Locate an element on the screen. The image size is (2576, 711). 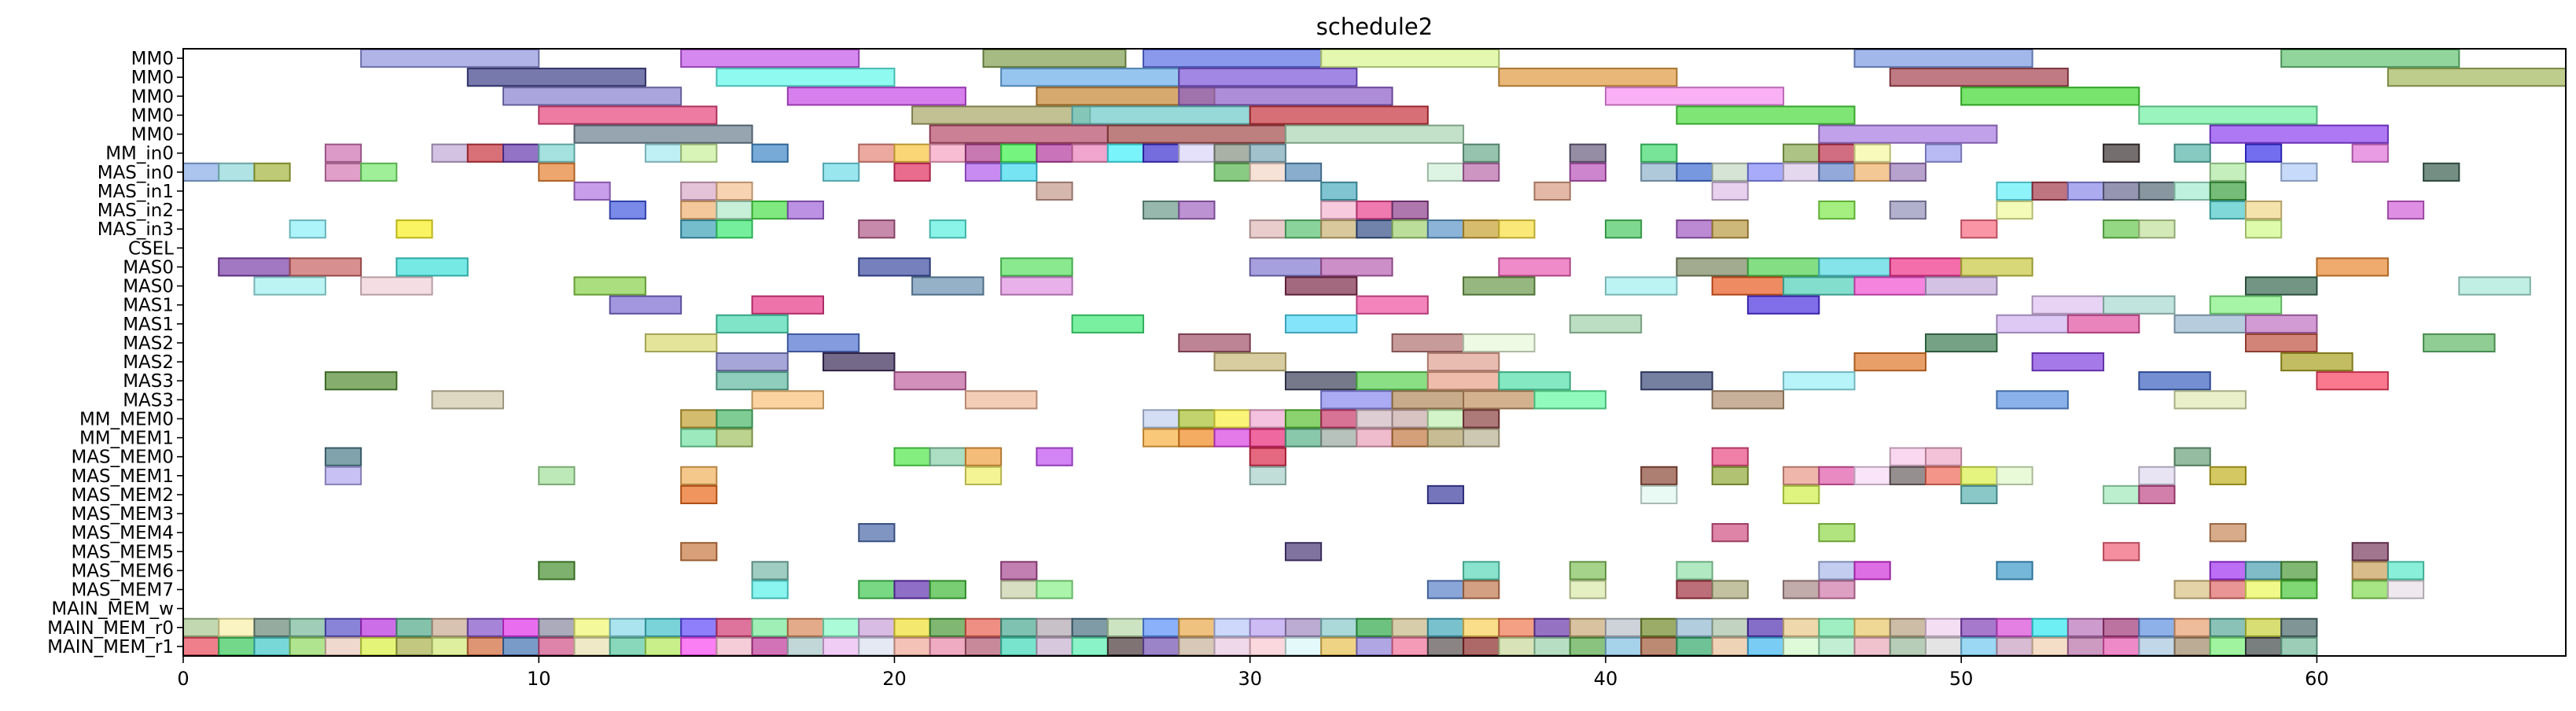
y-tick-label: MAS0 is located at coordinates (148, 287).